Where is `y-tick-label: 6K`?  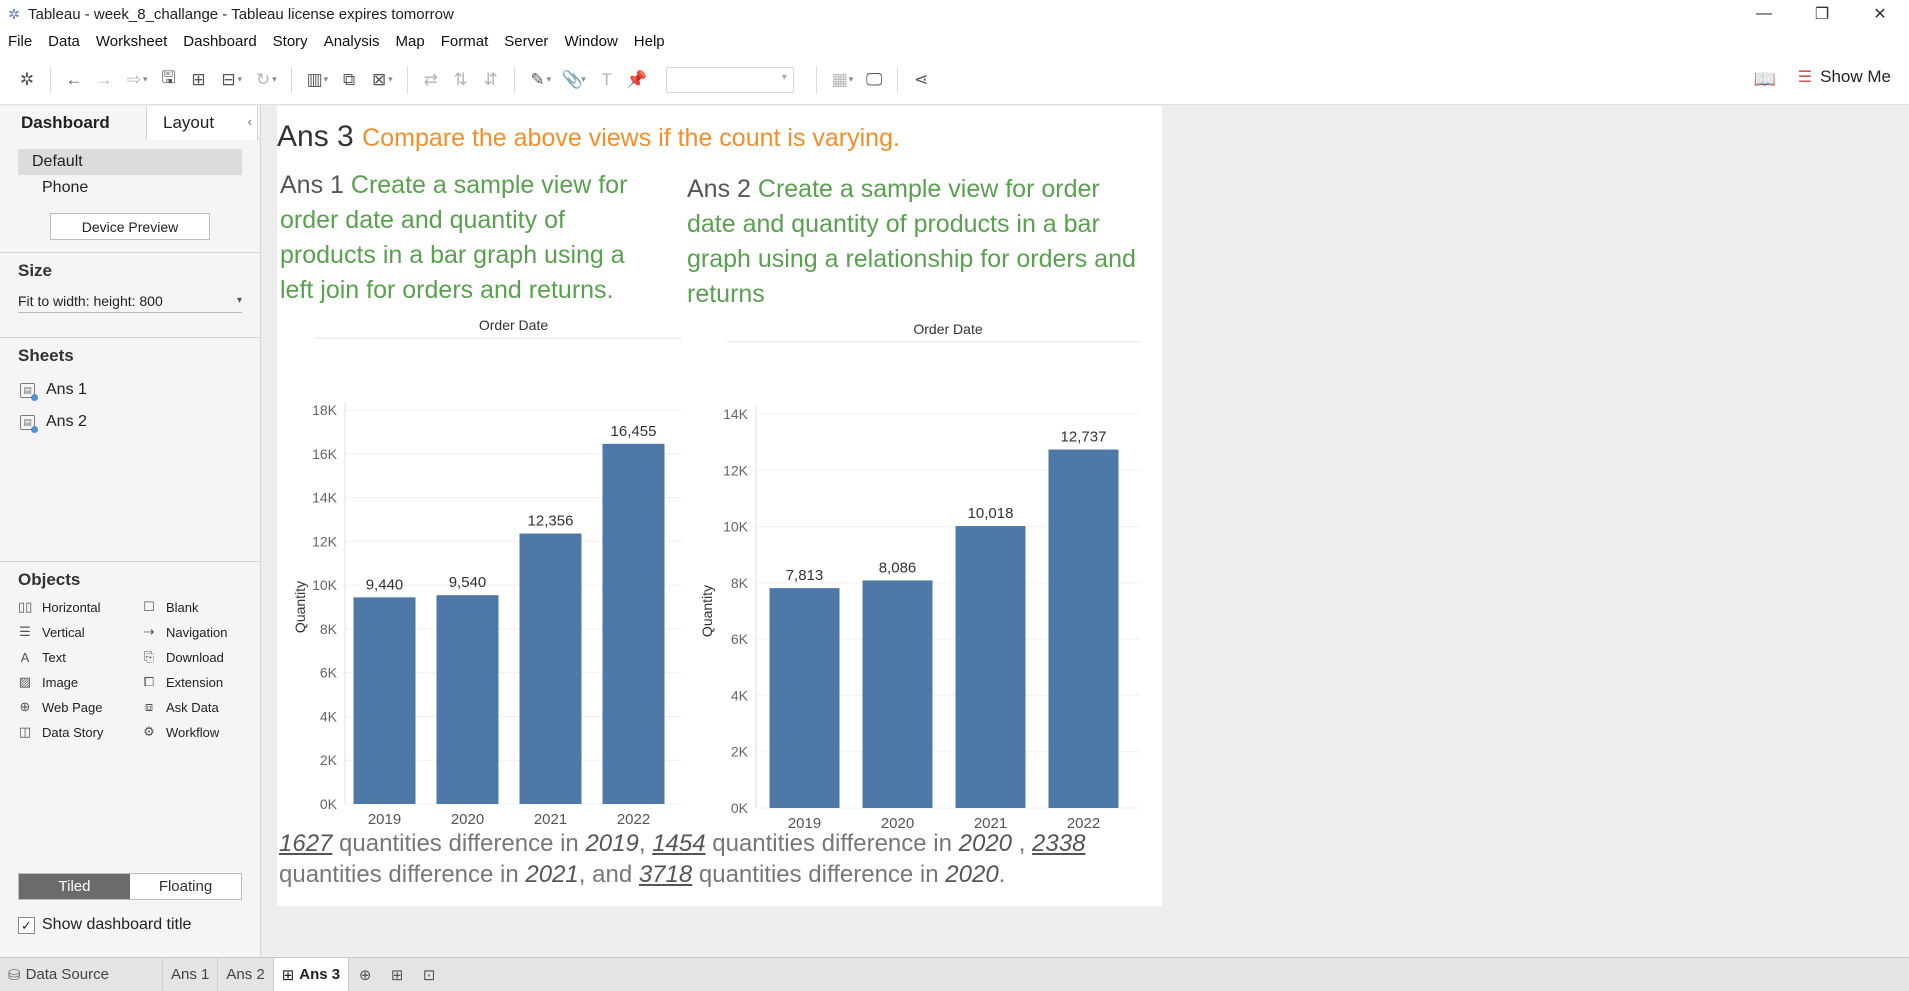 y-tick-label: 6K is located at coordinates (329, 673).